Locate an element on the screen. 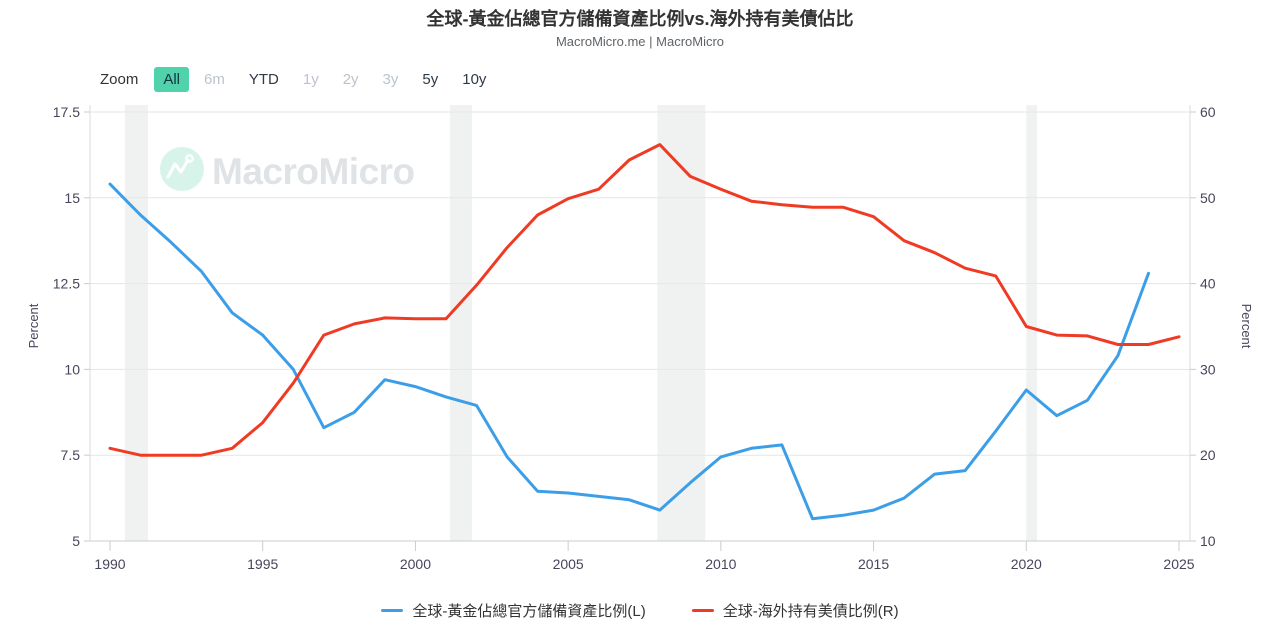 This screenshot has width=1280, height=642. range-button-10y: 10y is located at coordinates (474, 79).